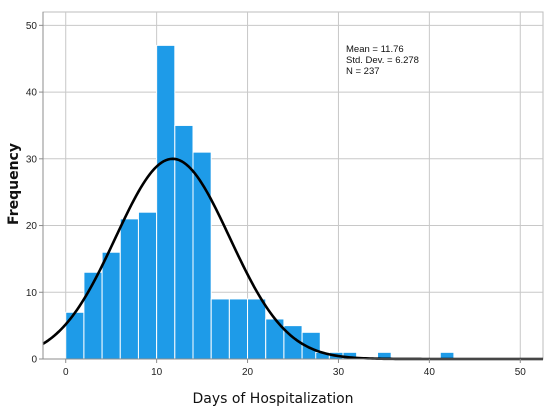 The height and width of the screenshot is (411, 550). Describe the element at coordinates (363, 71) in the screenshot. I see `stat-n: N = 237` at that location.